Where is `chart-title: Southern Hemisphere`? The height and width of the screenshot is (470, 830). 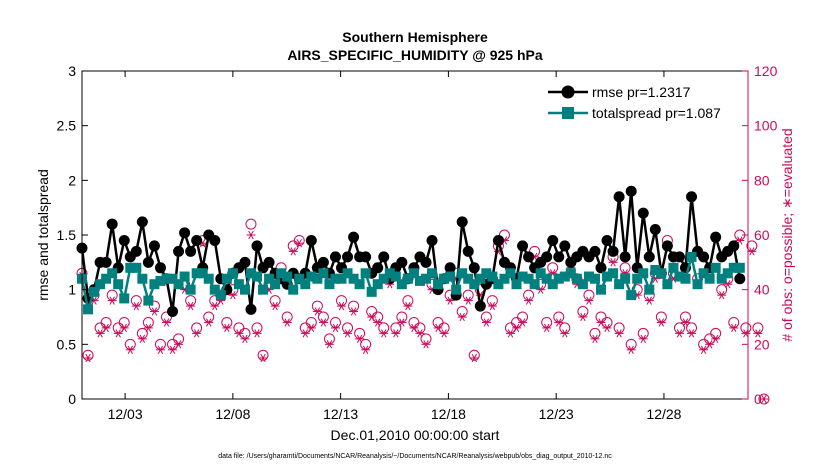
chart-title: Southern Hemisphere is located at coordinates (415, 37).